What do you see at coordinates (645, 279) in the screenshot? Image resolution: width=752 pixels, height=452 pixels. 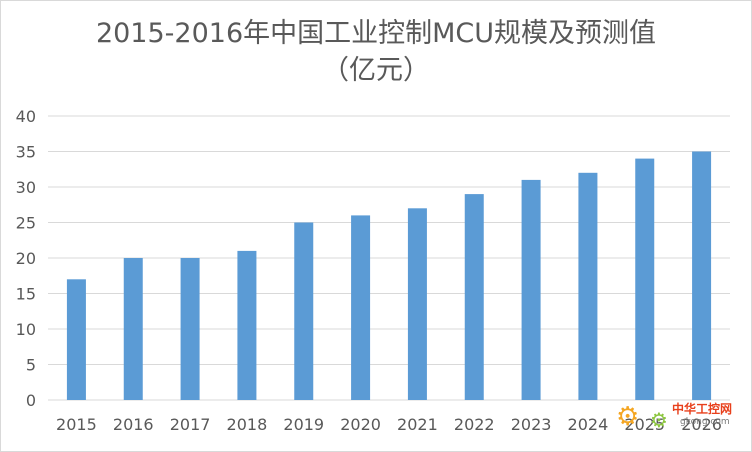 I see `bar-2025` at bounding box center [645, 279].